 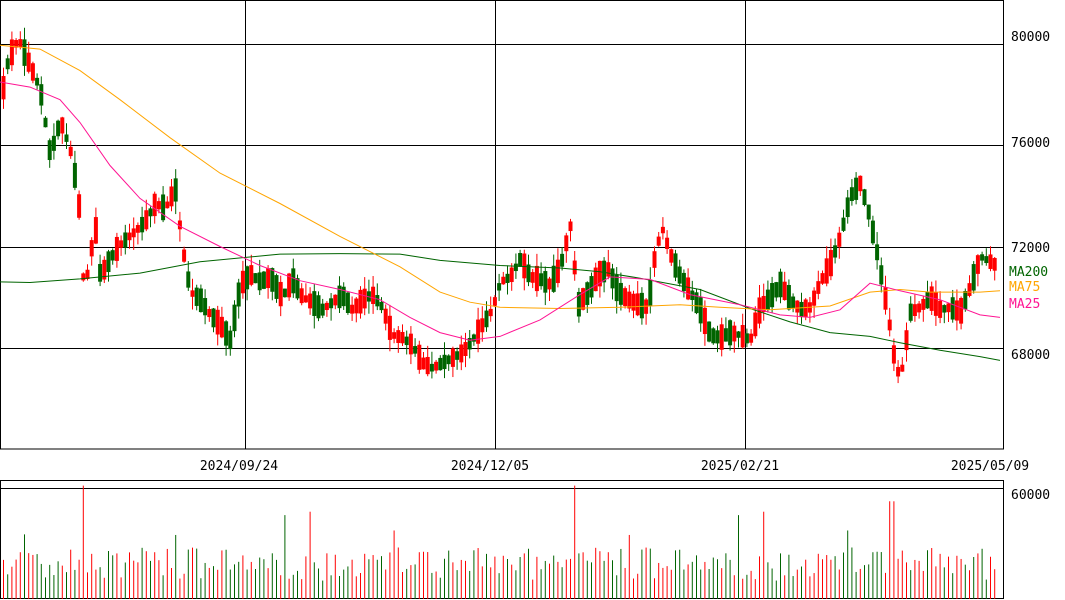 I want to click on price-tick-label: 68000, so click(x=1030, y=355).